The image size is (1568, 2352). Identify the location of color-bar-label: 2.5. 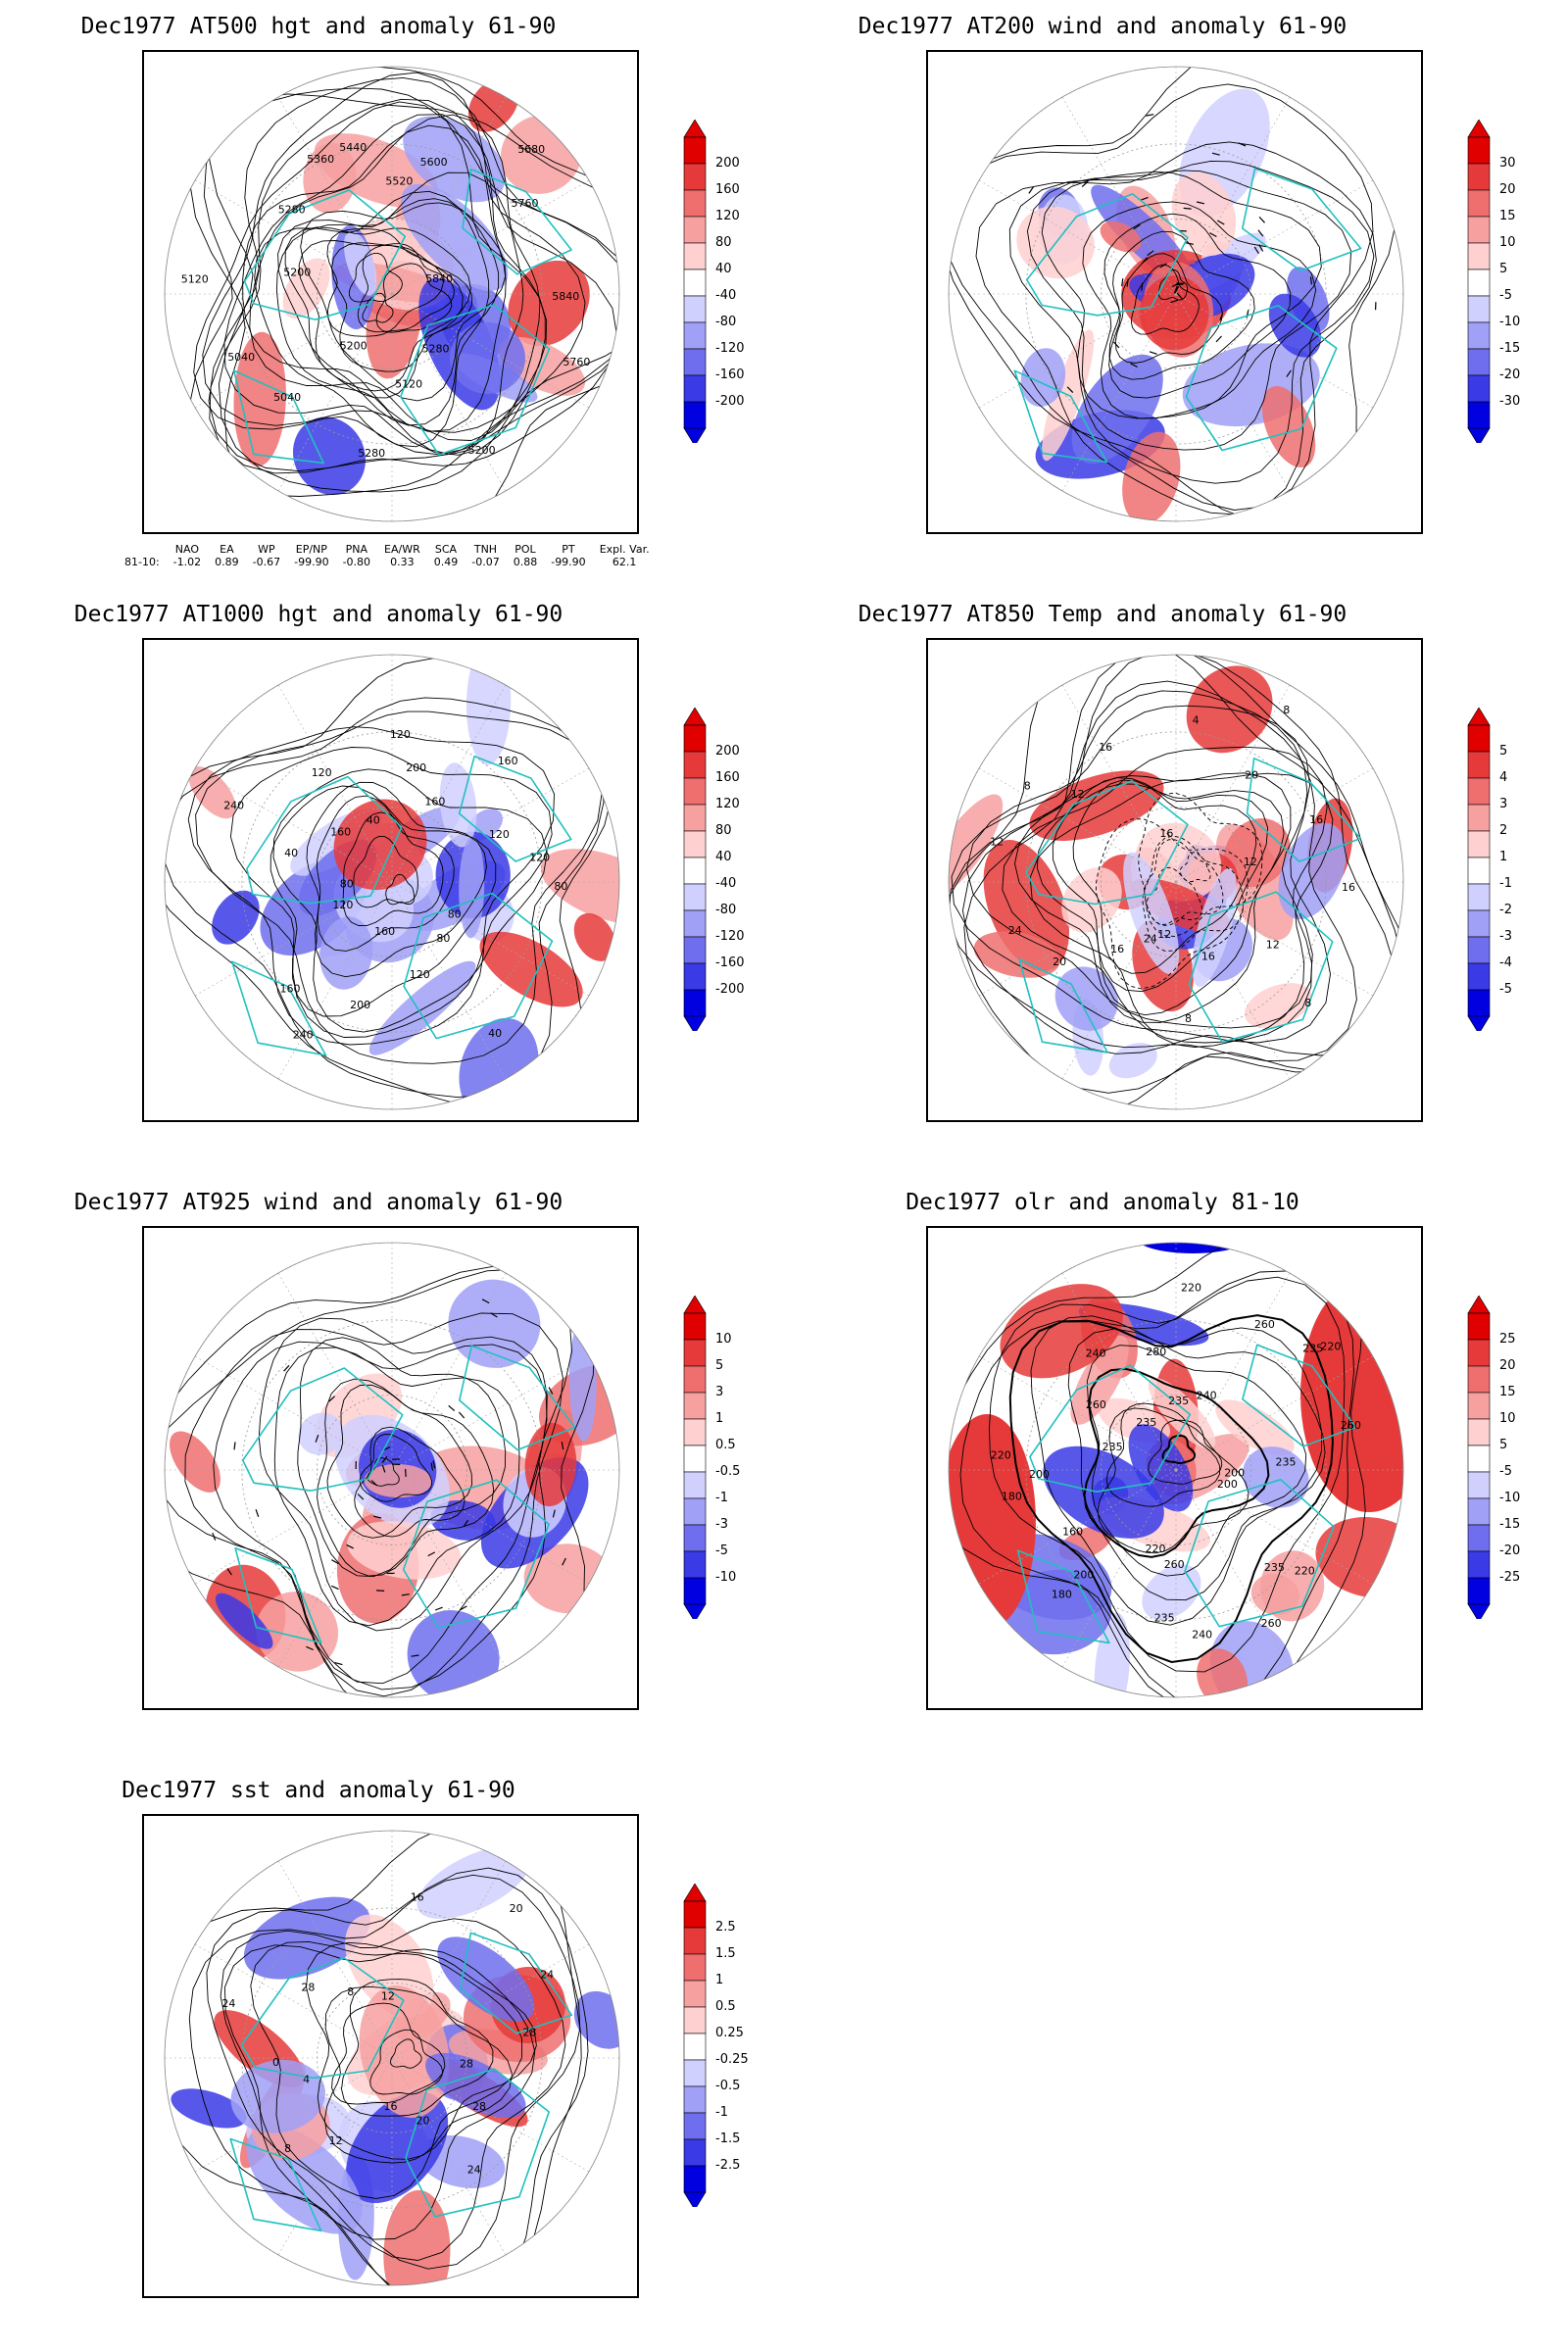
(725, 1927).